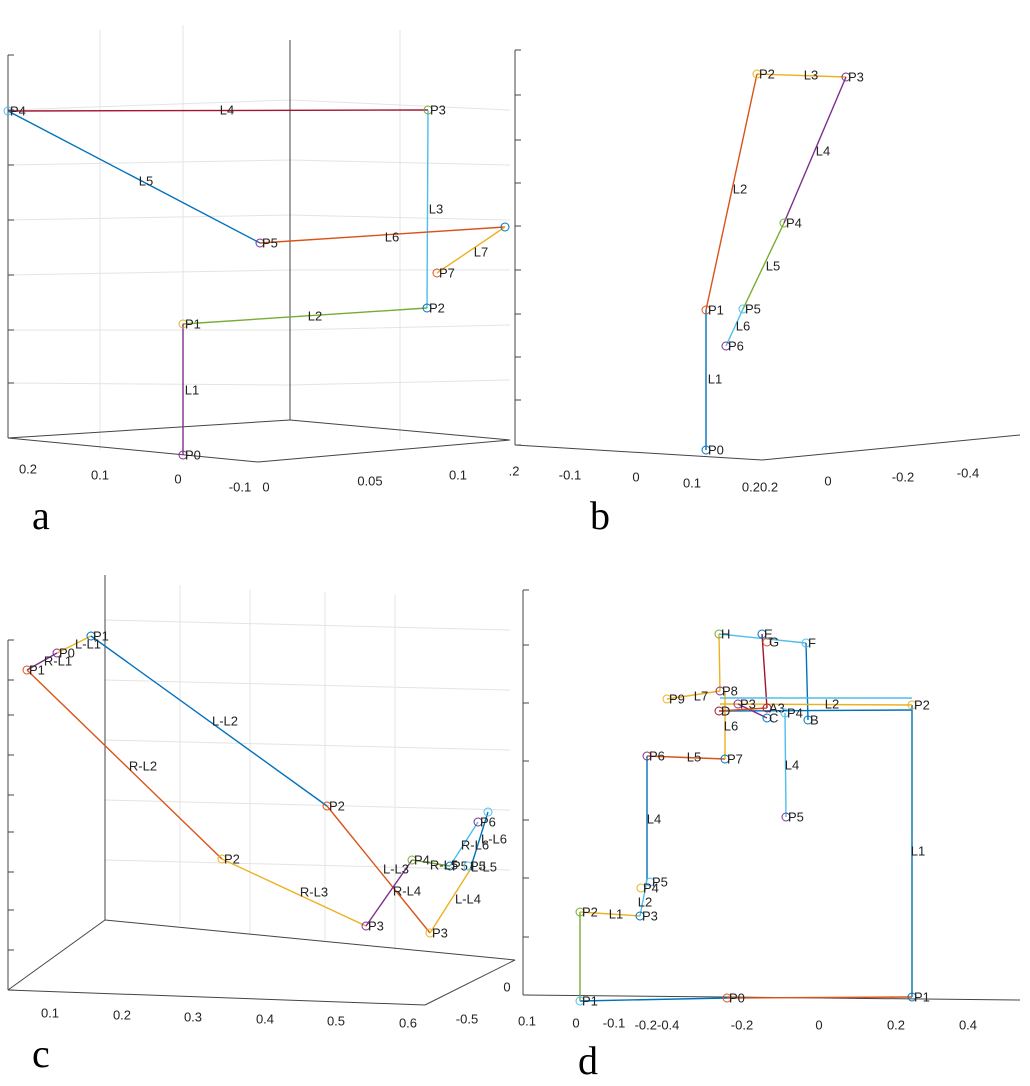  What do you see at coordinates (484, 866) in the screenshot?
I see `line-label: L-L5` at bounding box center [484, 866].